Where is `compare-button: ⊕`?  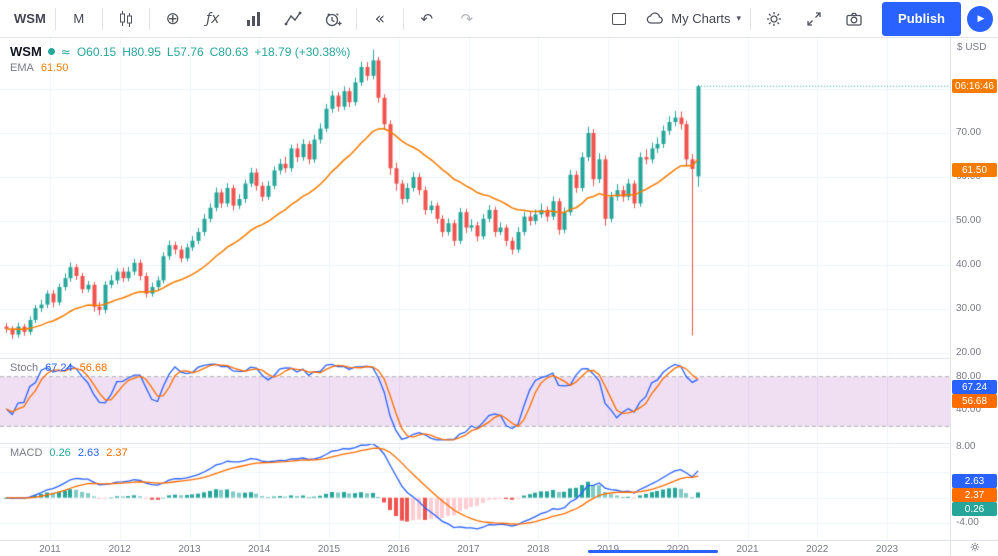
compare-button: ⊕ is located at coordinates (173, 19).